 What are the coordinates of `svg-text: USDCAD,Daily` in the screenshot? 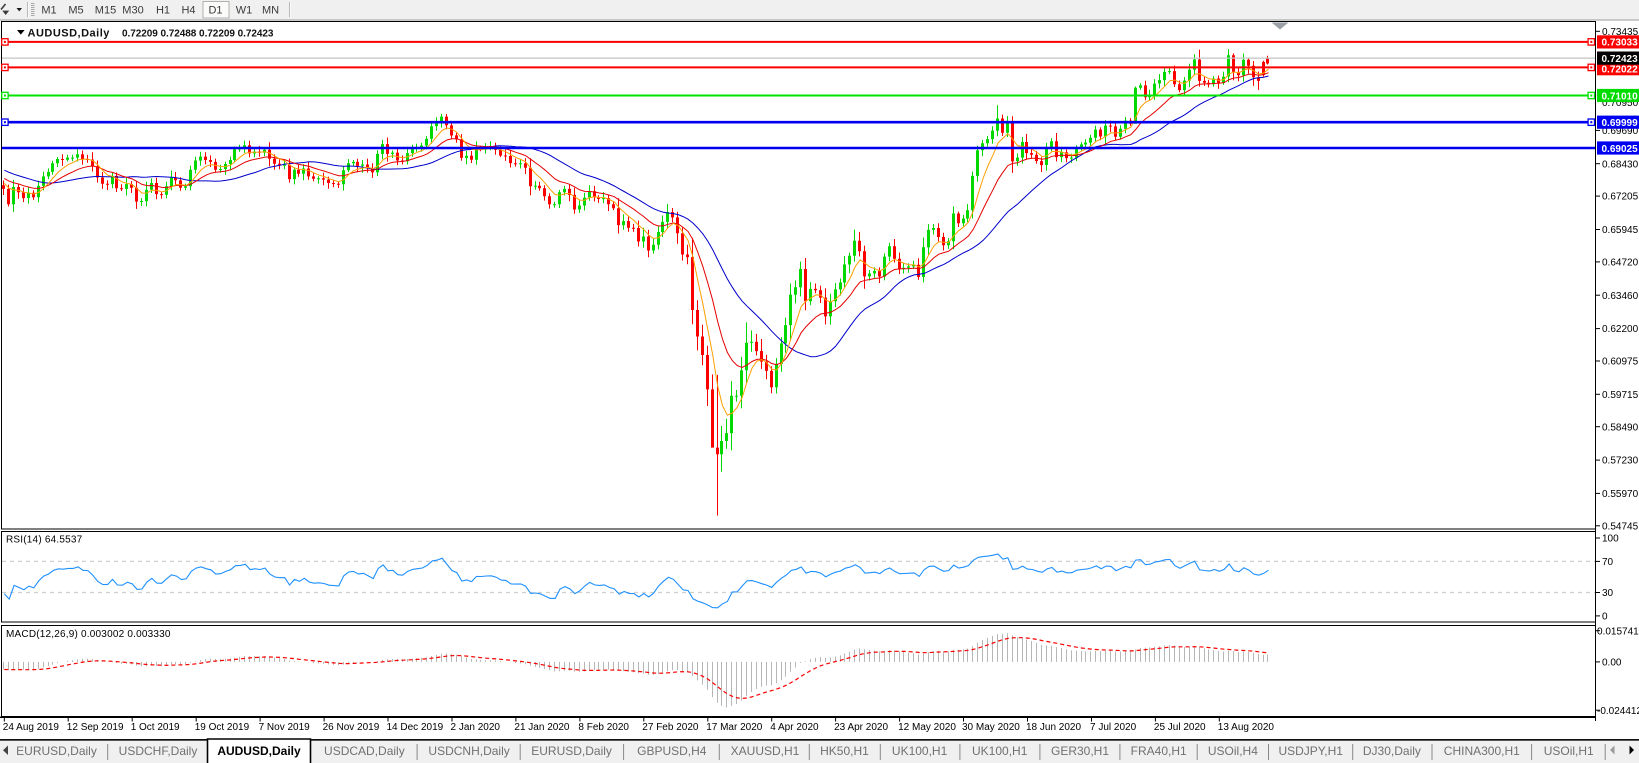 It's located at (364, 751).